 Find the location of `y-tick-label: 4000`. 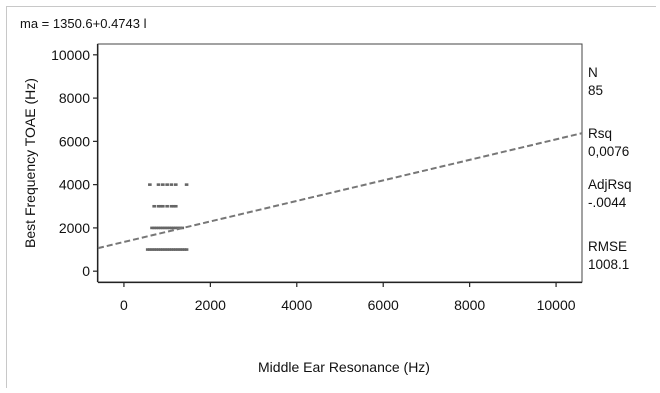

y-tick-label: 4000 is located at coordinates (74, 185).